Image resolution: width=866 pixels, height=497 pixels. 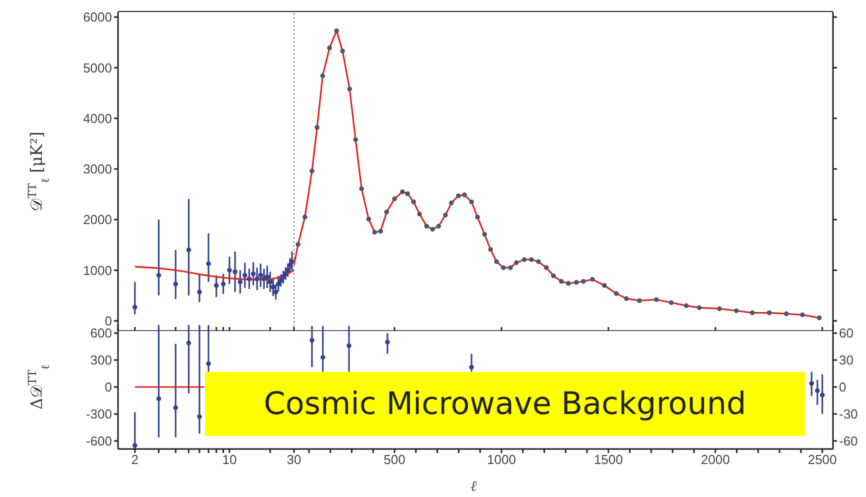 I want to click on y-tick-label: 1000, so click(x=97, y=270).